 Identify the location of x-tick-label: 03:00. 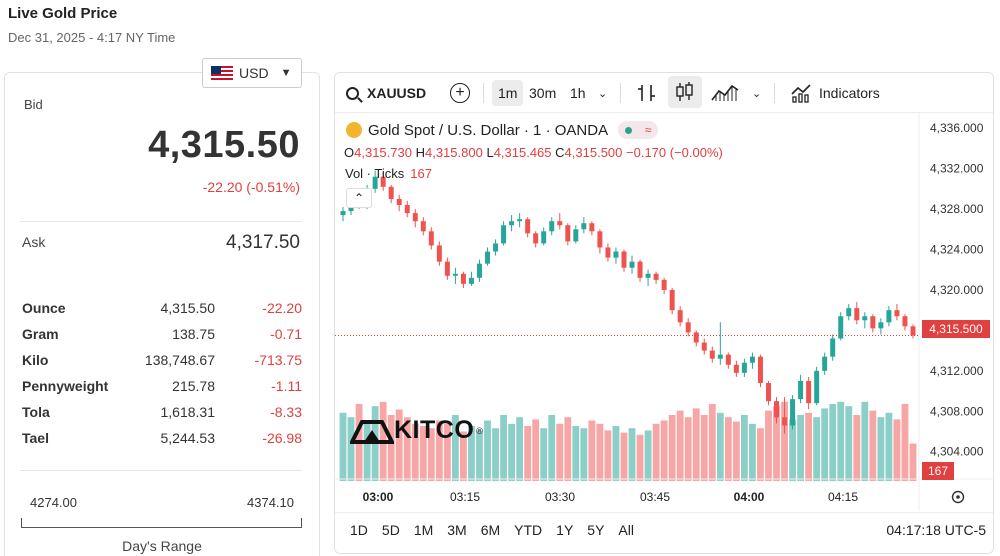
(378, 497).